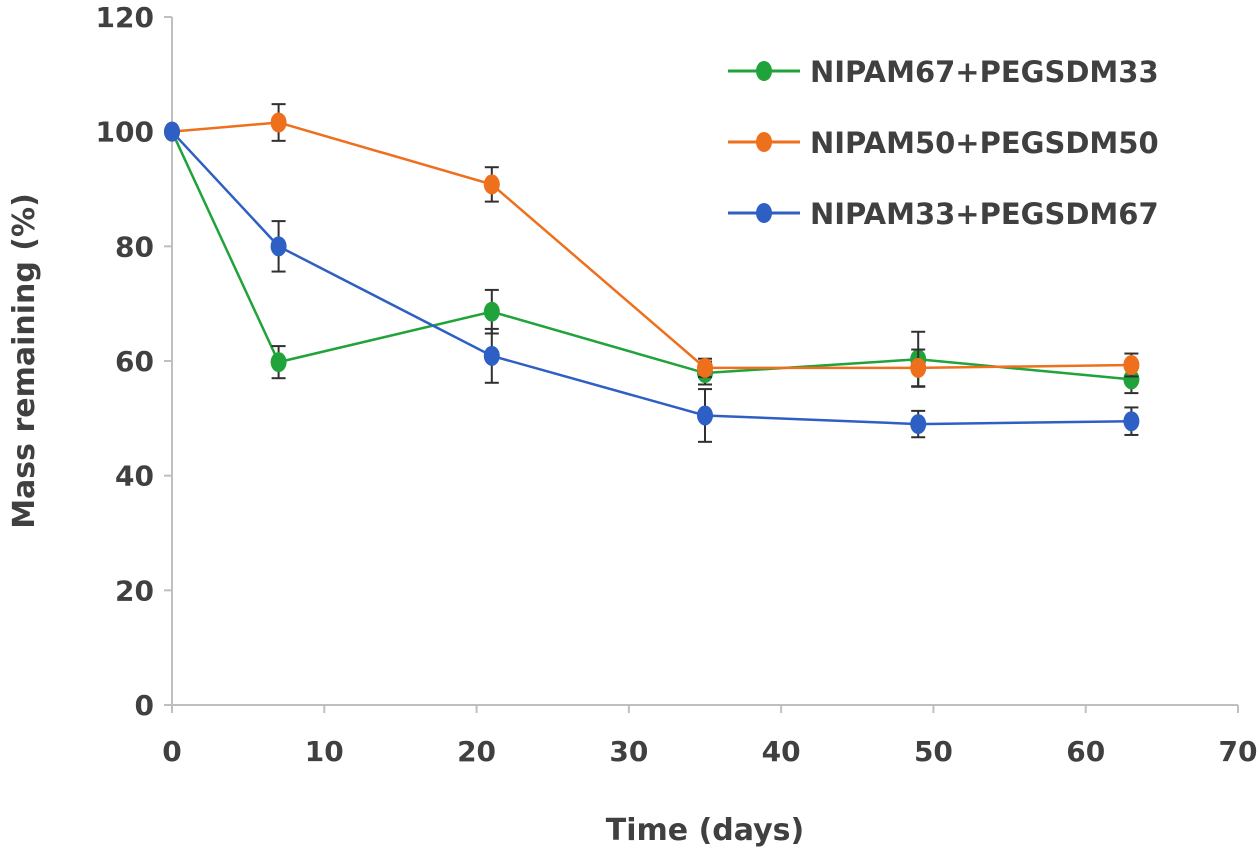  I want to click on legend-item: NIPAM67+PEGSDM33, so click(943, 72).